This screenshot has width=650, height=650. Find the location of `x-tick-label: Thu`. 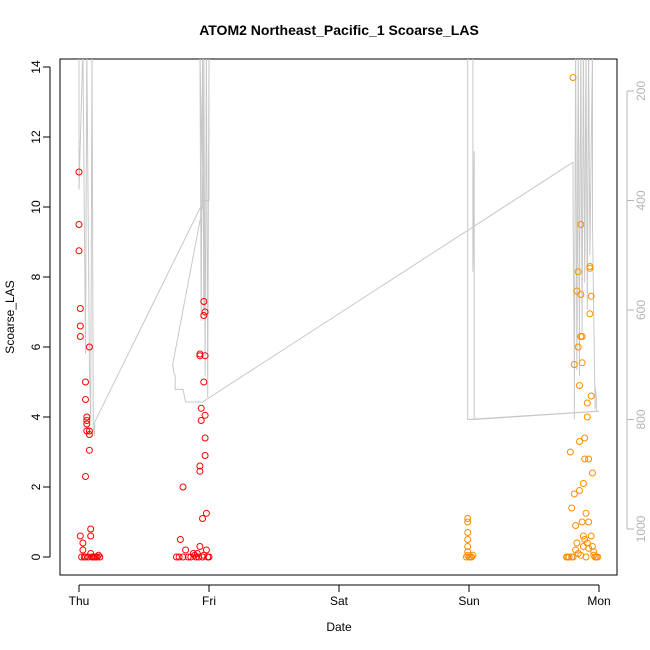

x-tick-label: Thu is located at coordinates (79, 601).